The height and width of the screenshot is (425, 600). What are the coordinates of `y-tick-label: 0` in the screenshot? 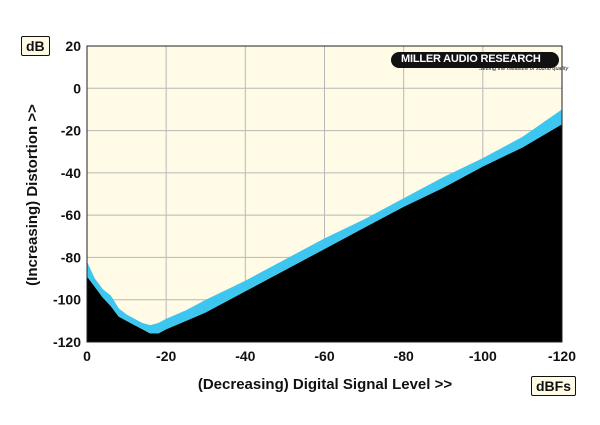 It's located at (77, 88).